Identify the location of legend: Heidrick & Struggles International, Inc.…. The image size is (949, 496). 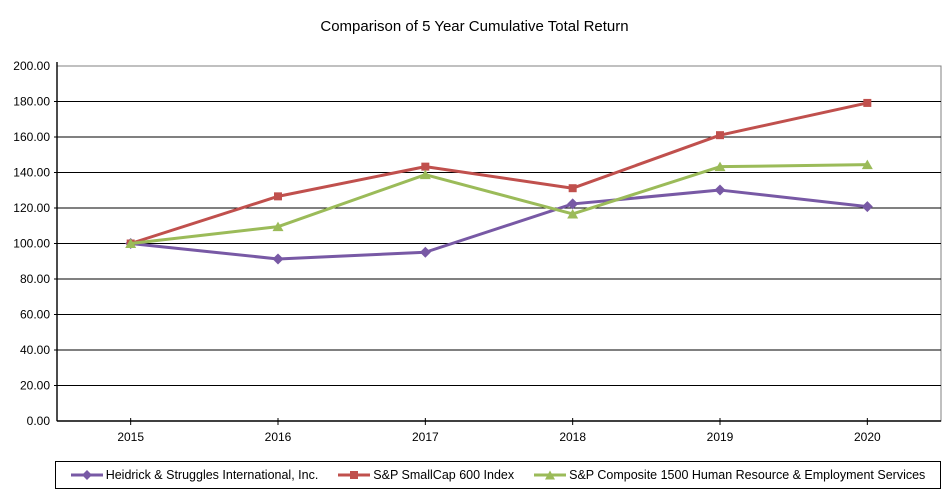
(498, 475).